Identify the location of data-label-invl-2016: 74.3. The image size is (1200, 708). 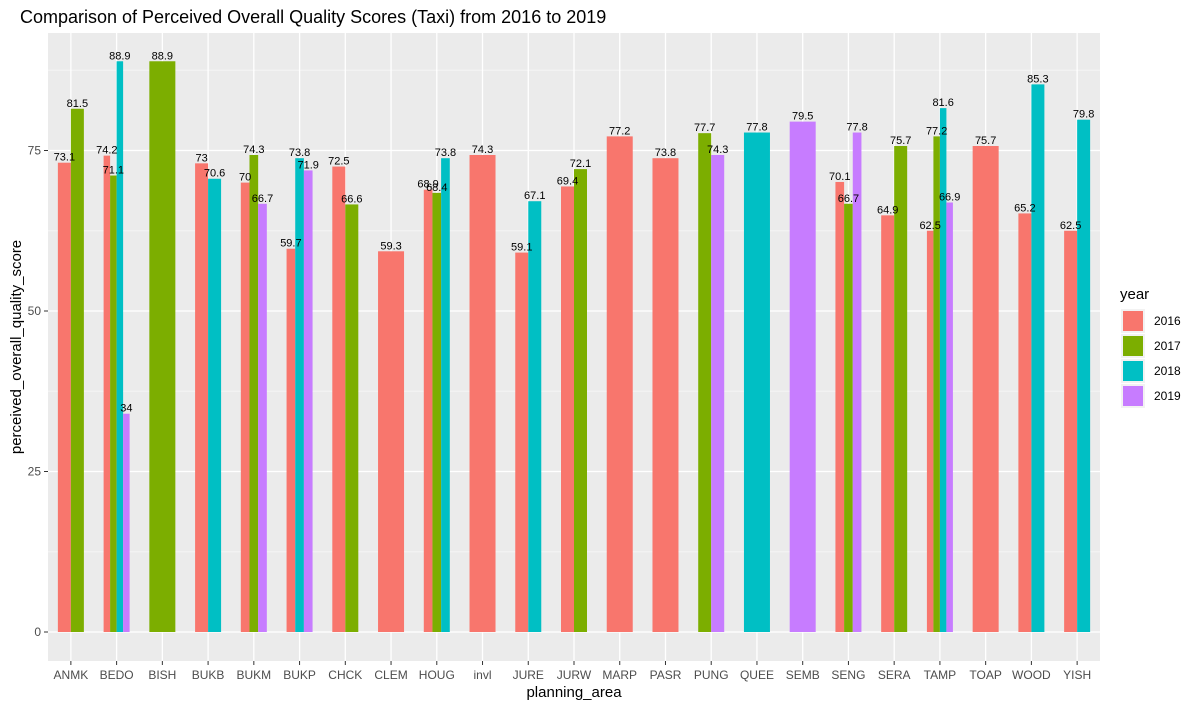
(482, 150).